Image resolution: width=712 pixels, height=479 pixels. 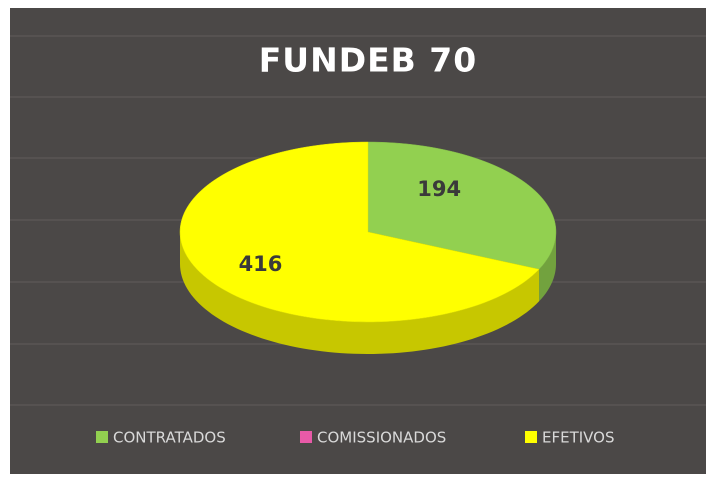 What do you see at coordinates (169, 438) in the screenshot?
I see `legend-label: CONTRATADOS` at bounding box center [169, 438].